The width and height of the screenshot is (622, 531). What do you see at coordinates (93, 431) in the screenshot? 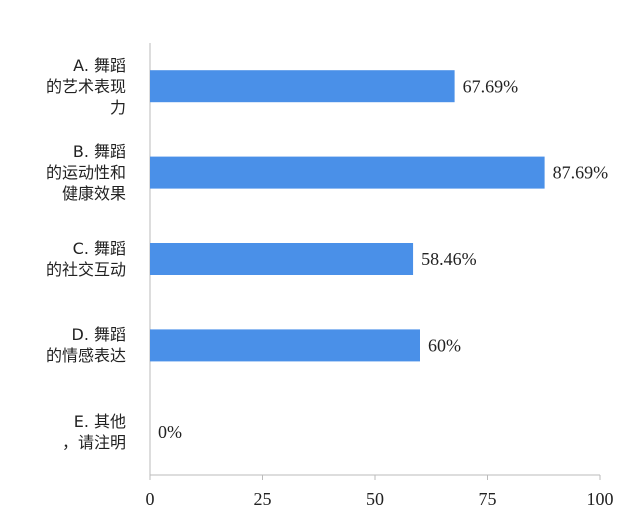
I see `category-label: E. 其他 ，请注明` at bounding box center [93, 431].